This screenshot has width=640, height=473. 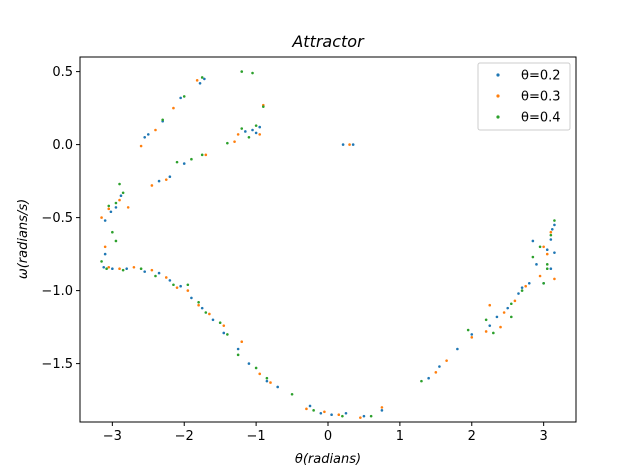 What do you see at coordinates (57, 364) in the screenshot?
I see `y-tick-label: −1.5` at bounding box center [57, 364].